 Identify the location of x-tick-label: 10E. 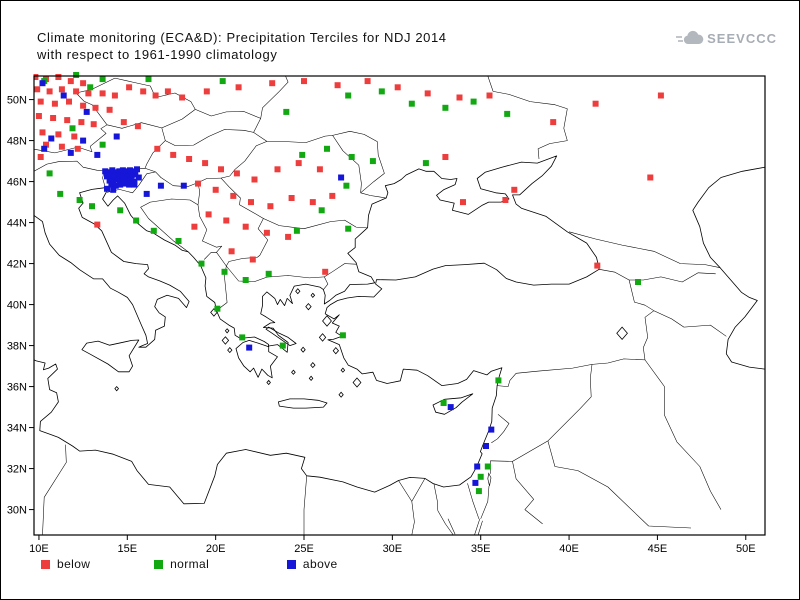
(39, 549).